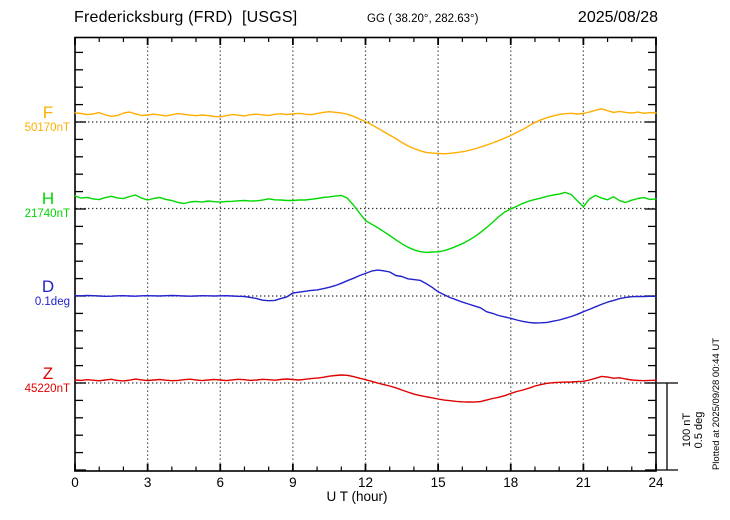 This screenshot has height=520, width=730. I want to click on x-tick-label-9: 9, so click(293, 482).